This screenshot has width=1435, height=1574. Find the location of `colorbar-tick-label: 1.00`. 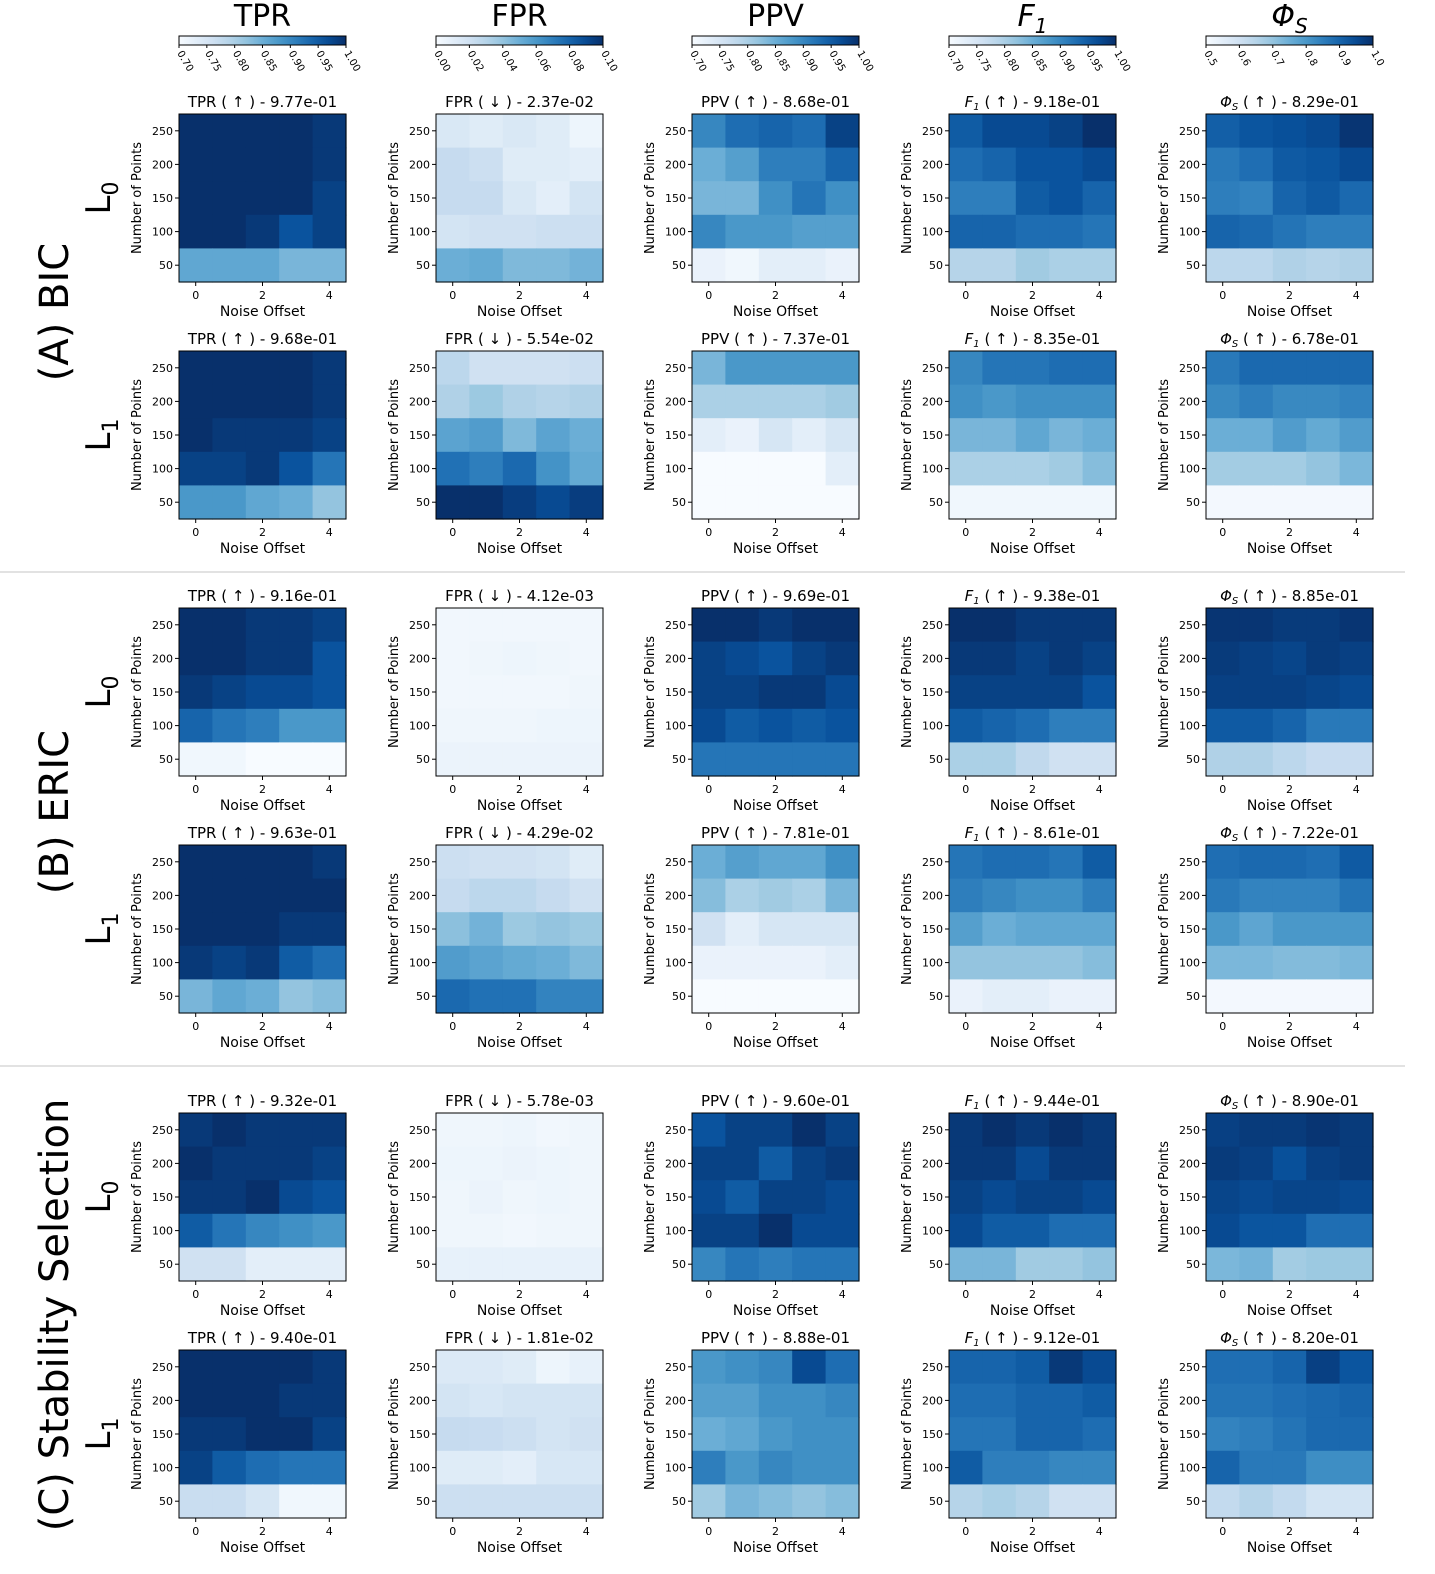

colorbar-tick-label: 1.00 is located at coordinates (1121, 61).